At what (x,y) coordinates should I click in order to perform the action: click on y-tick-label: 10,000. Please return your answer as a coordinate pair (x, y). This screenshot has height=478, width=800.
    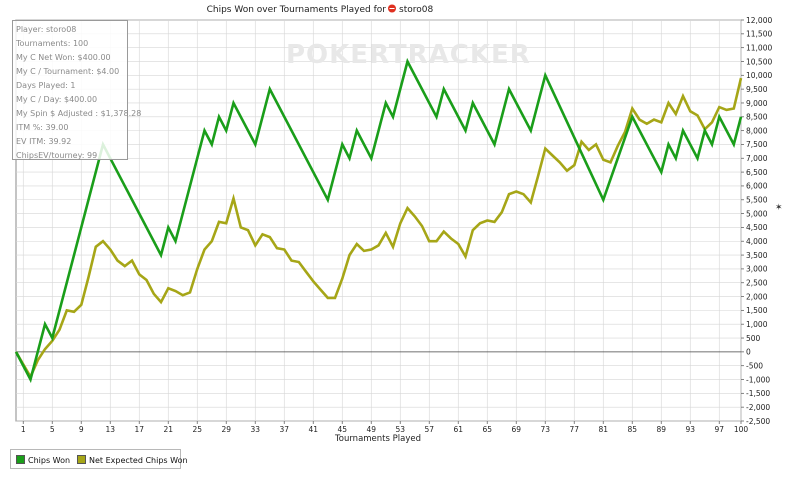
    Looking at the image, I should click on (759, 75).